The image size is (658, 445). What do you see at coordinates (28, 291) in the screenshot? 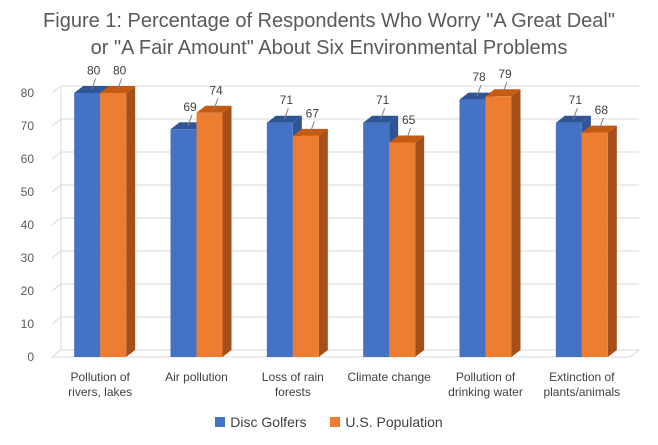
I see `y-tick-label: 20` at bounding box center [28, 291].